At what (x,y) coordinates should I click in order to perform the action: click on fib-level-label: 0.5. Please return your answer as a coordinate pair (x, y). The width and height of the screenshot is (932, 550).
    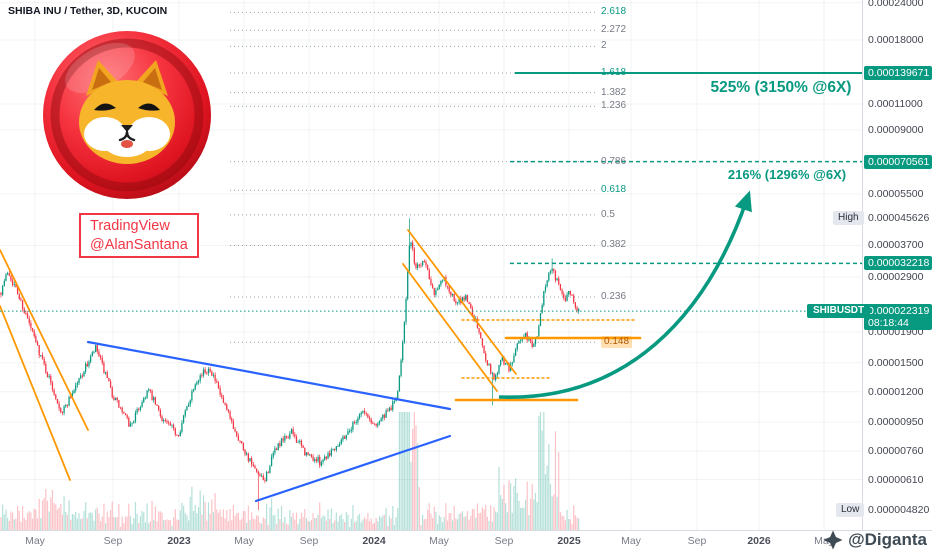
    Looking at the image, I should click on (608, 214).